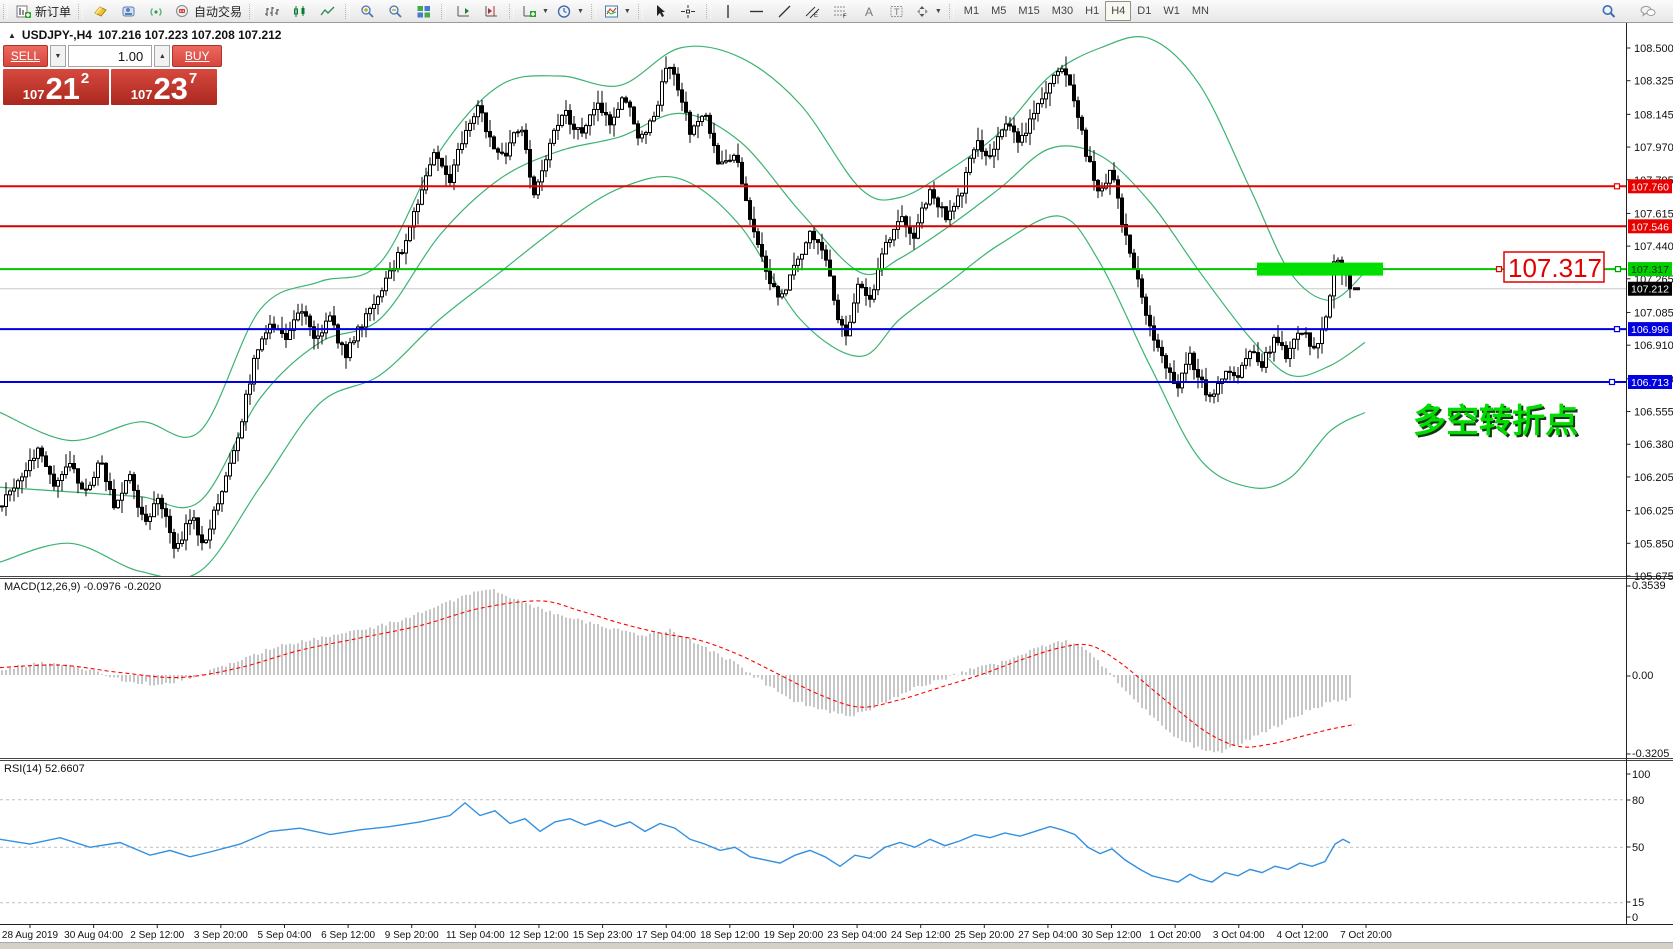 The height and width of the screenshot is (949, 1673). What do you see at coordinates (101, 11) in the screenshot?
I see `market-watch-button` at bounding box center [101, 11].